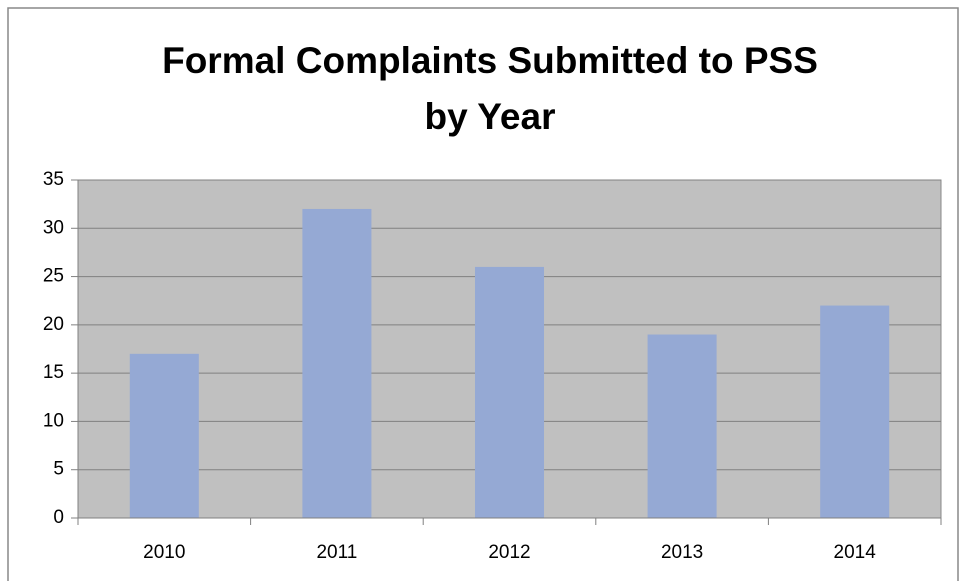  What do you see at coordinates (682, 552) in the screenshot?
I see `x-tick-label: 2013` at bounding box center [682, 552].